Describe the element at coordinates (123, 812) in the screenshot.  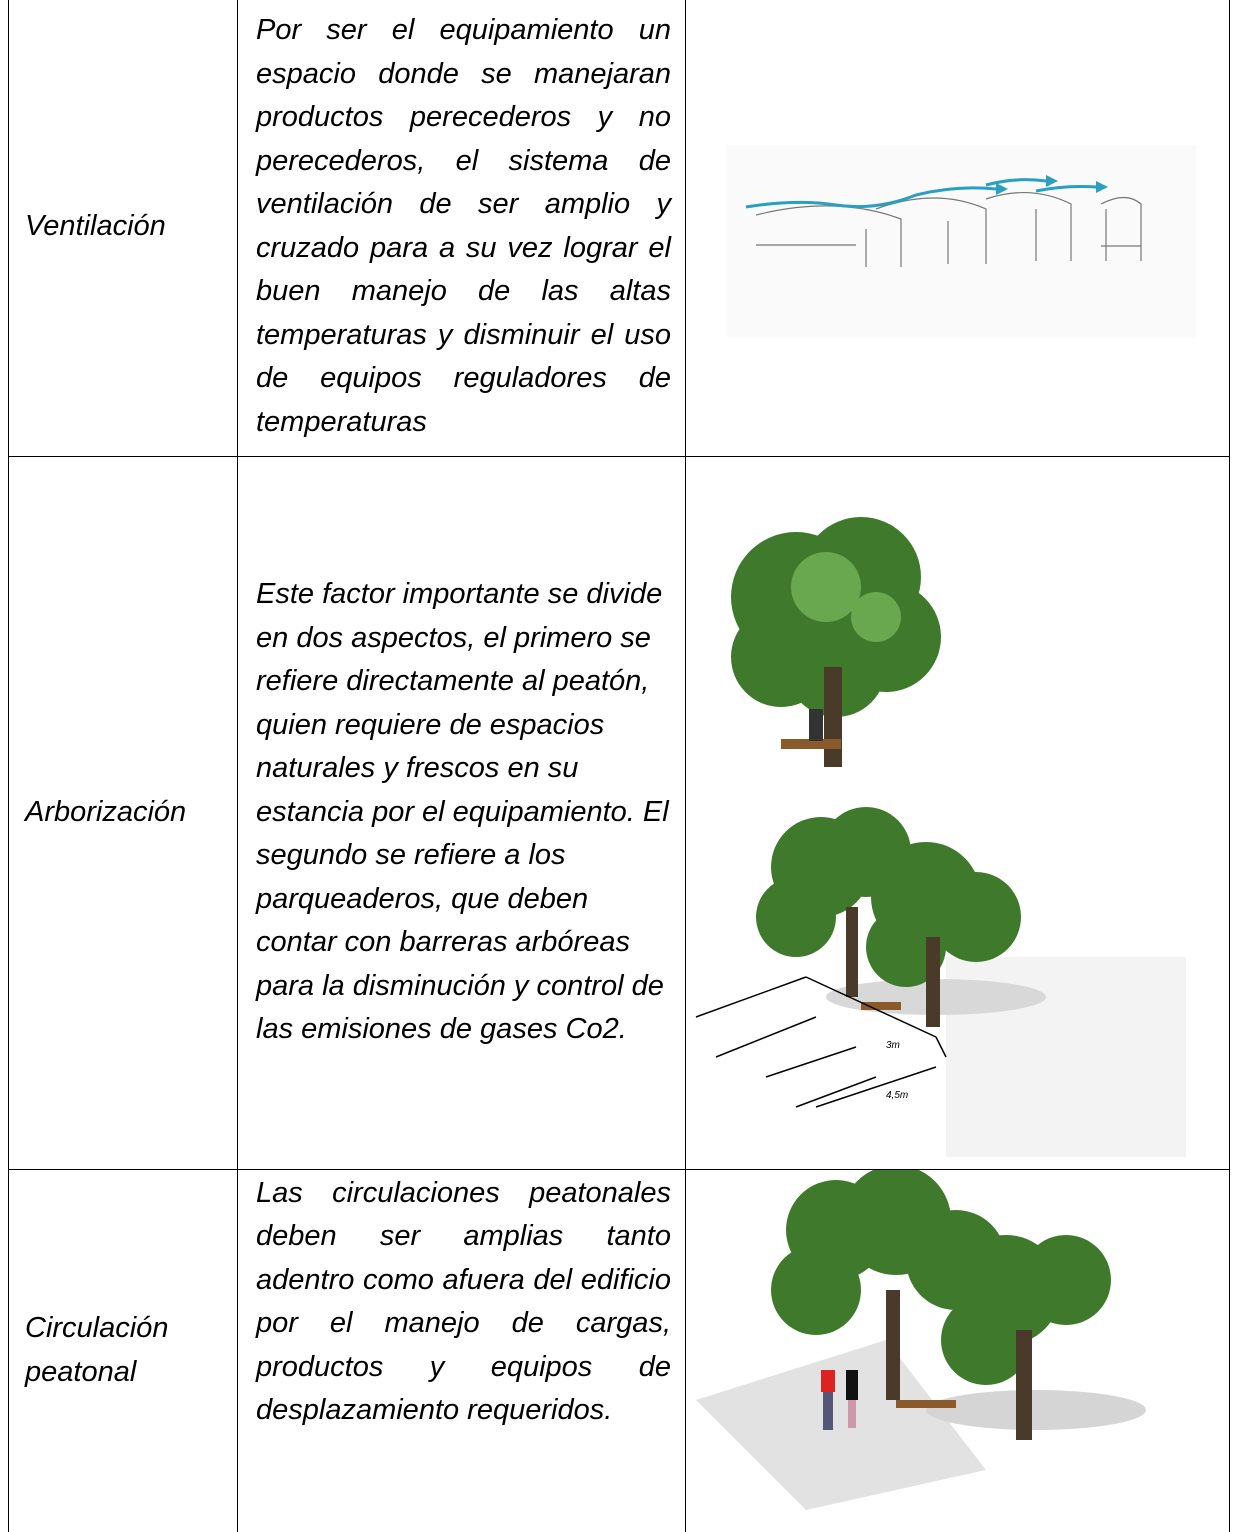
I see `row-label: Arborización` at that location.